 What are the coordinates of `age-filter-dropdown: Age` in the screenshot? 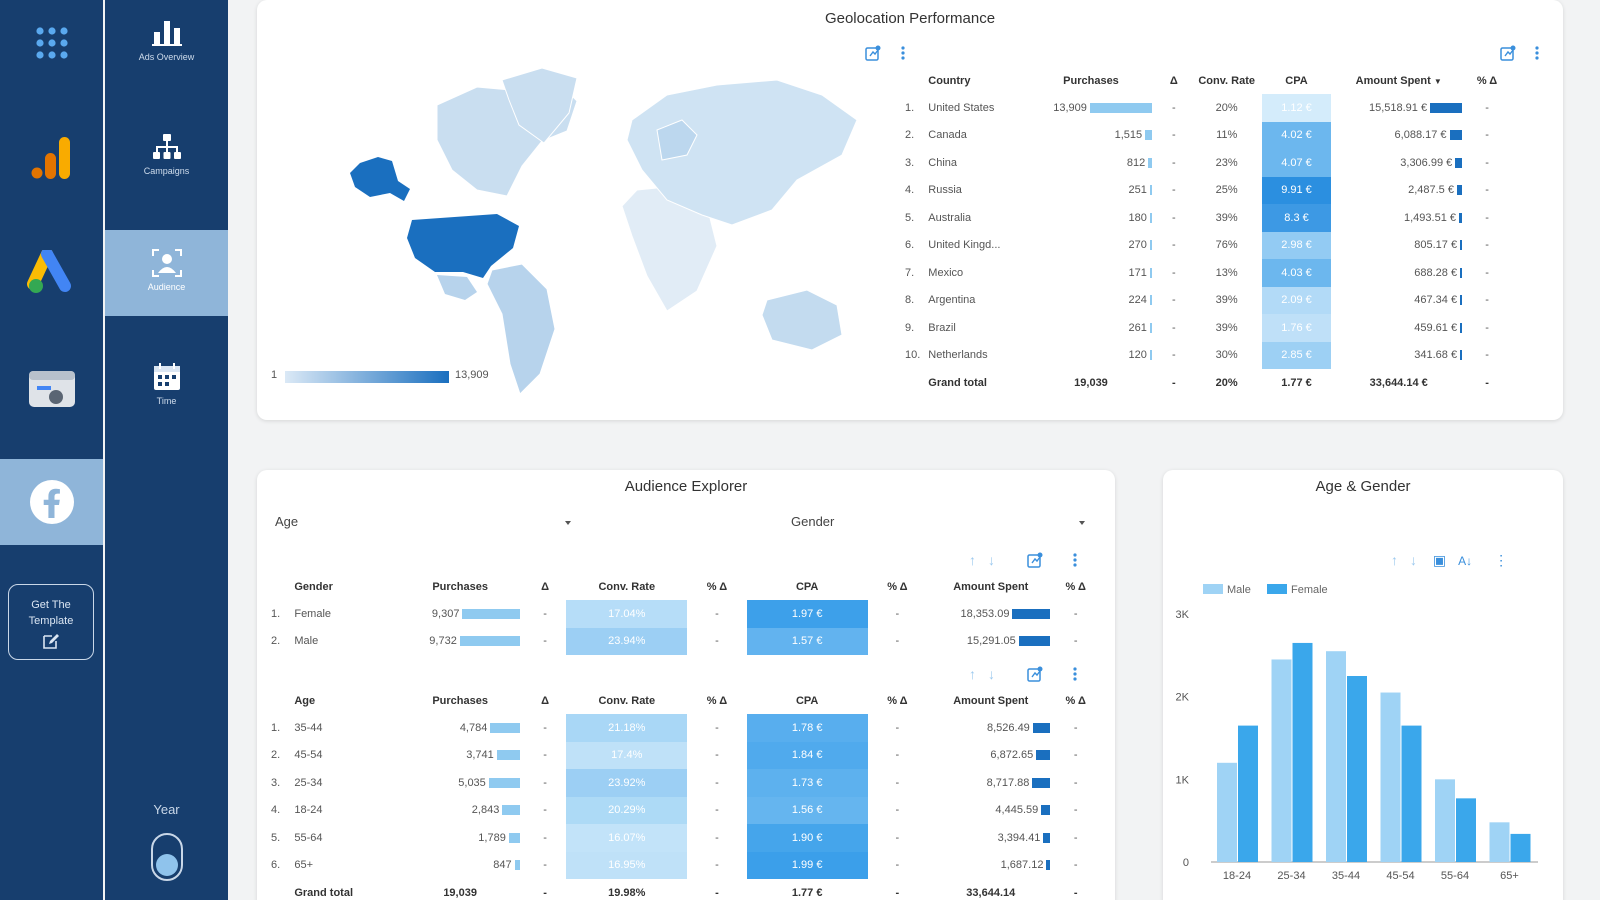 It's located at (425, 526).